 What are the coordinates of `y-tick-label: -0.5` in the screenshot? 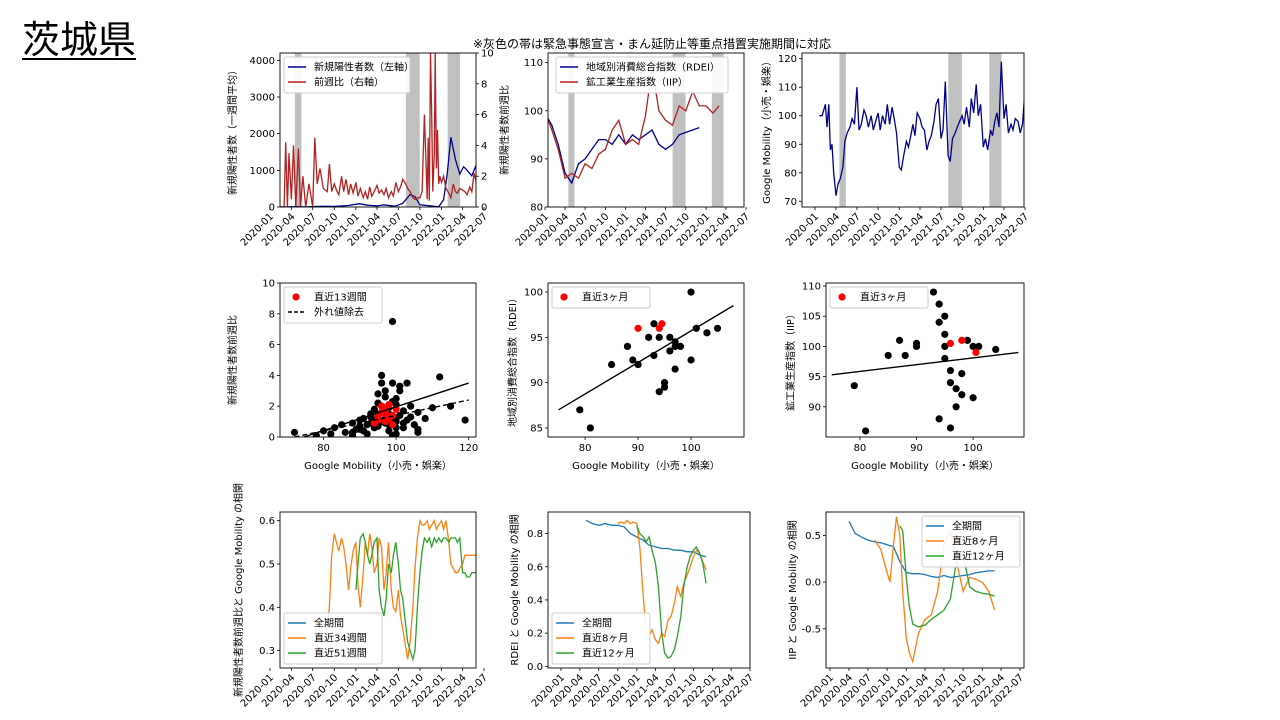 It's located at (811, 629).